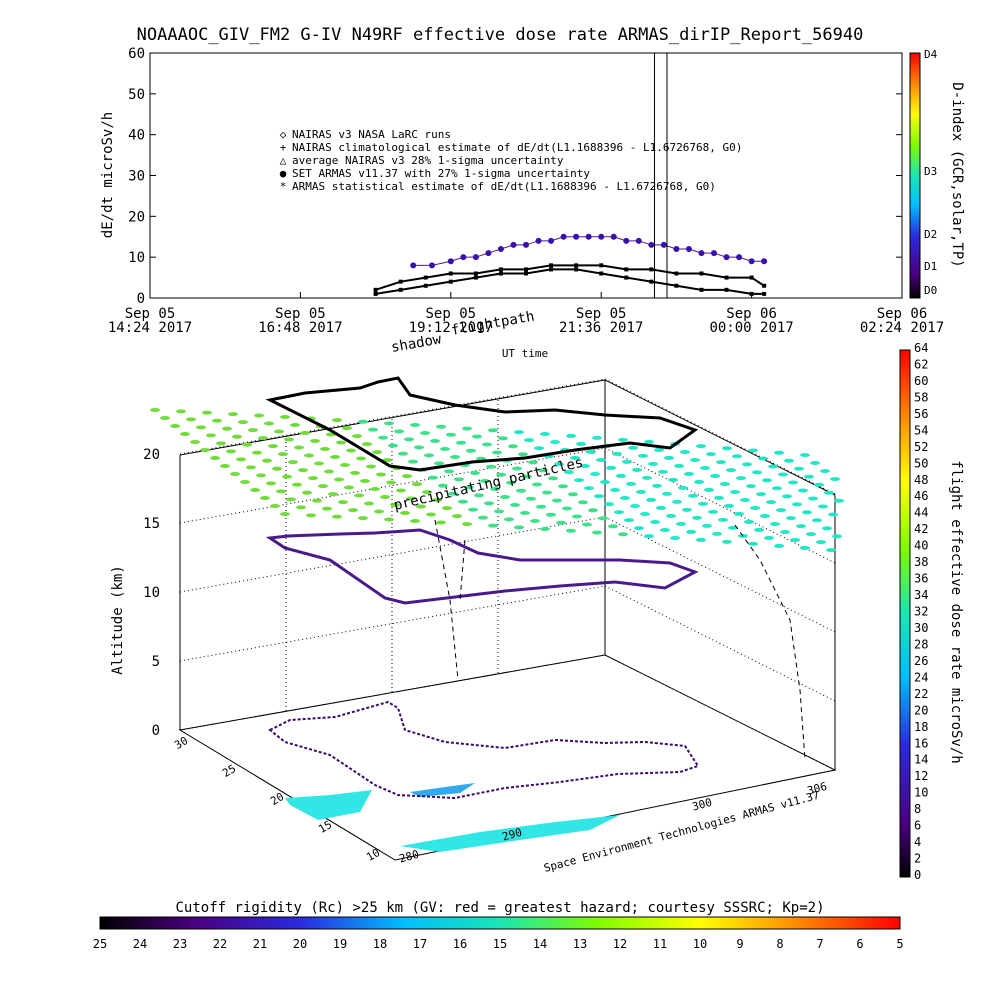 Image resolution: width=1000 pixels, height=1000 pixels. Describe the element at coordinates (921, 677) in the screenshot. I see `dose-rate-tick: 24` at that location.